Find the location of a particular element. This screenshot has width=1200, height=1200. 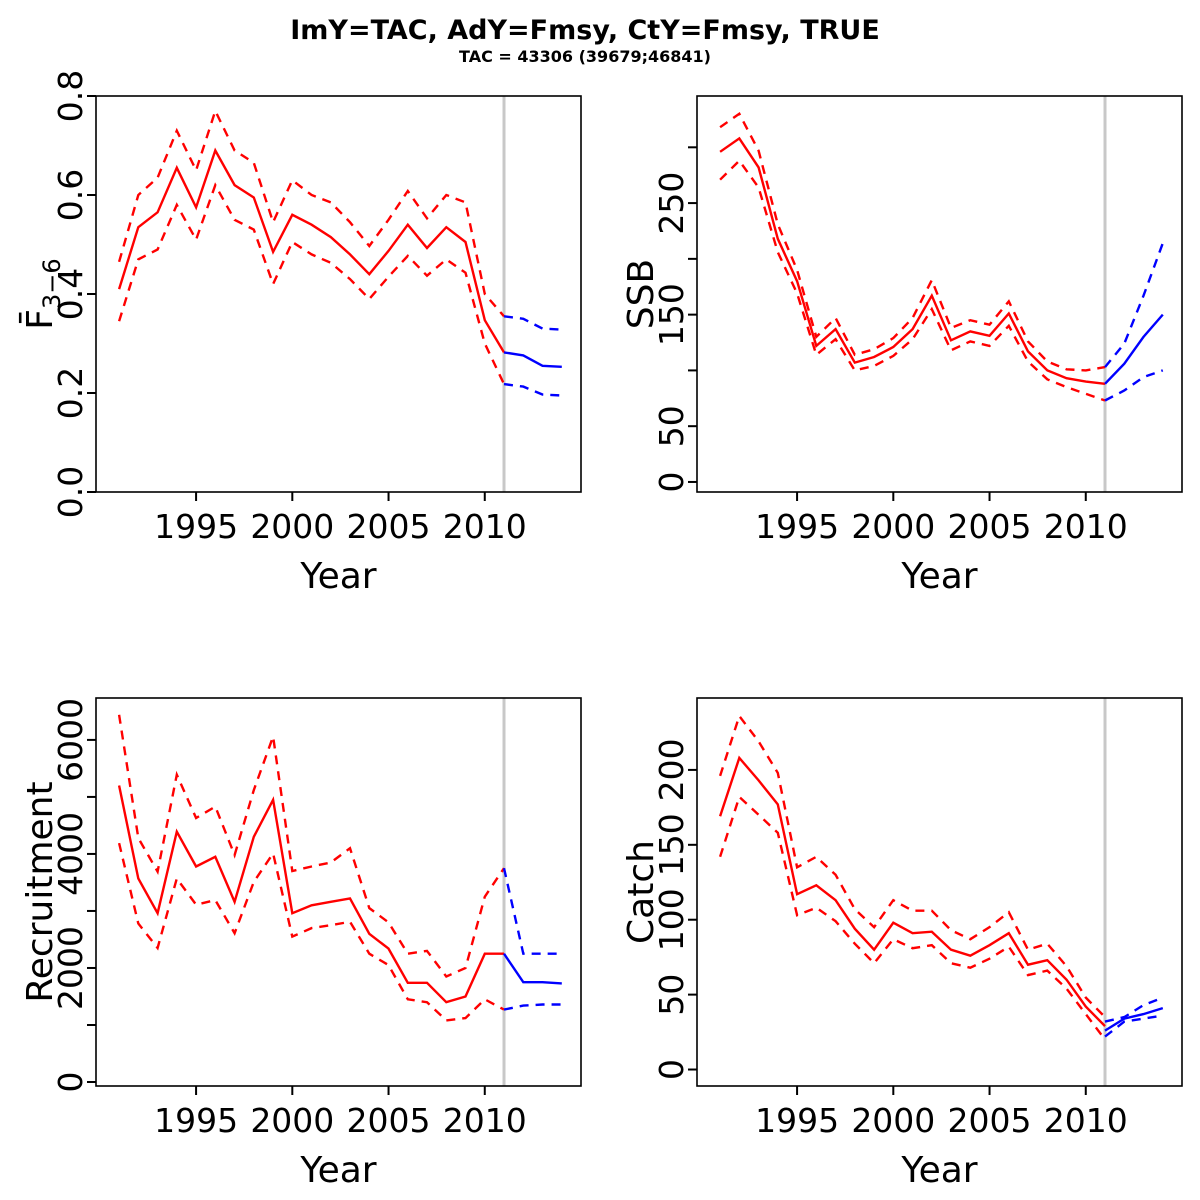

y-axis-title: Catch is located at coordinates (641, 892).